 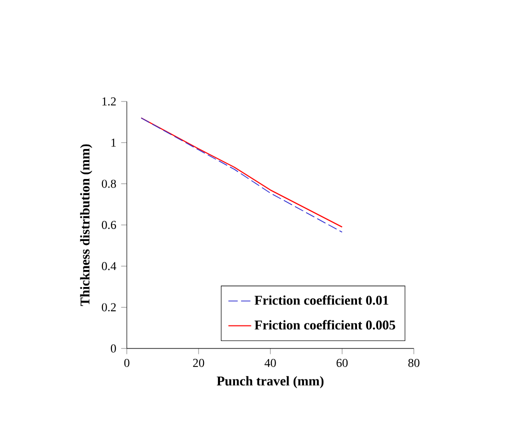 What do you see at coordinates (270, 382) in the screenshot?
I see `x-axis-title: Punch travel (mm)` at bounding box center [270, 382].